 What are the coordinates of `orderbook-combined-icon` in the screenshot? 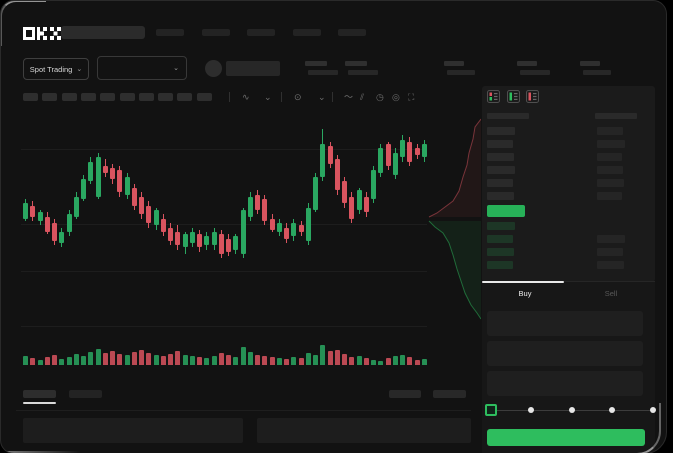 It's located at (493, 99).